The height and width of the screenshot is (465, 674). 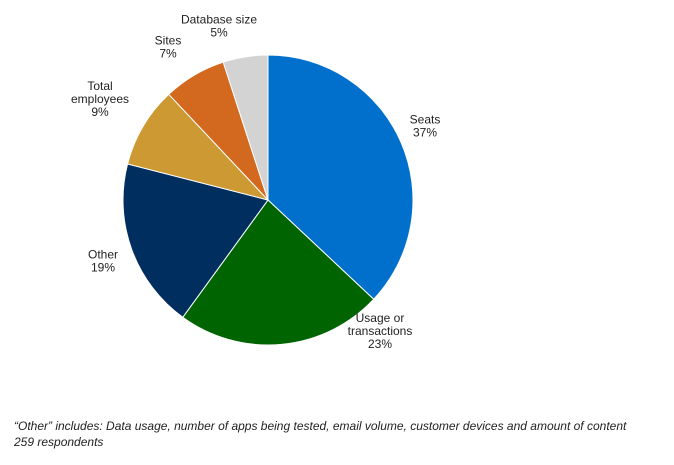 I want to click on footnote-respondents: 259 respondents, so click(x=59, y=442).